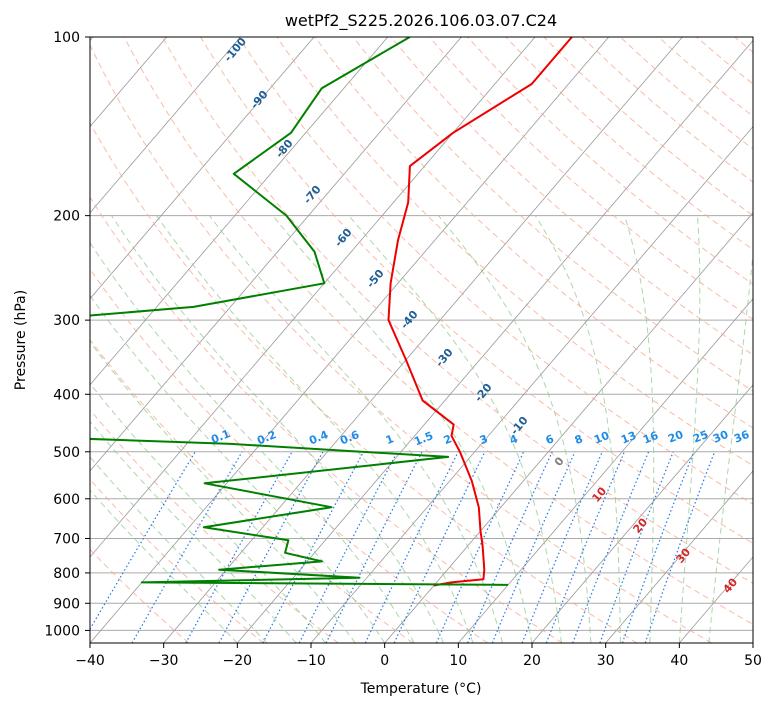 The height and width of the screenshot is (713, 775). I want to click on y-tick-label: 900, so click(66, 604).